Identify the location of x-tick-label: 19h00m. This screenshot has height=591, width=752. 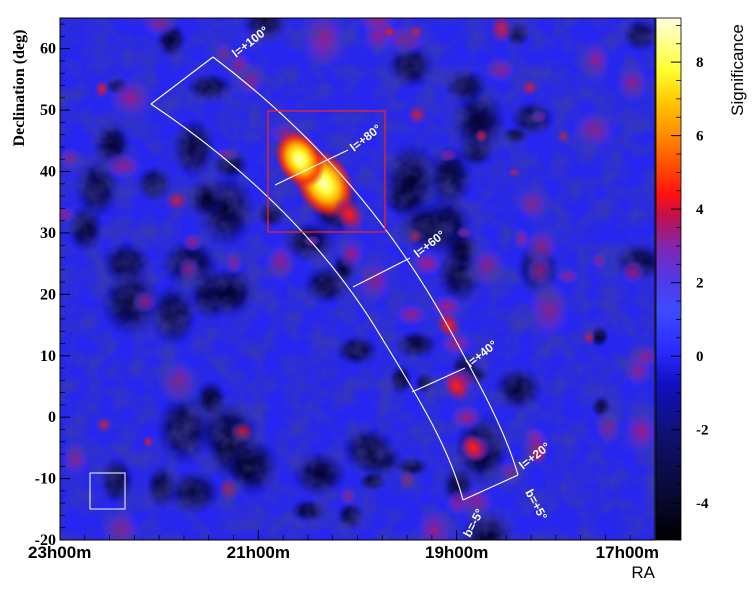
(456, 552).